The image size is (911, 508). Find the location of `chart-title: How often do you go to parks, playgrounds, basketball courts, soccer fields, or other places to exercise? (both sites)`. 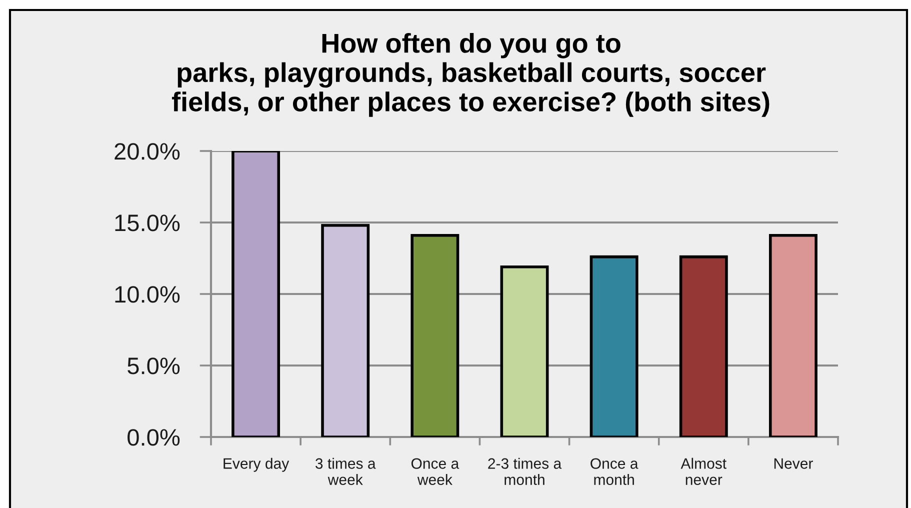

chart-title: How often do you go to parks, playgrounds, basketball courts, soccer fields, or other places to exercise? (both sites) is located at coordinates (471, 75).